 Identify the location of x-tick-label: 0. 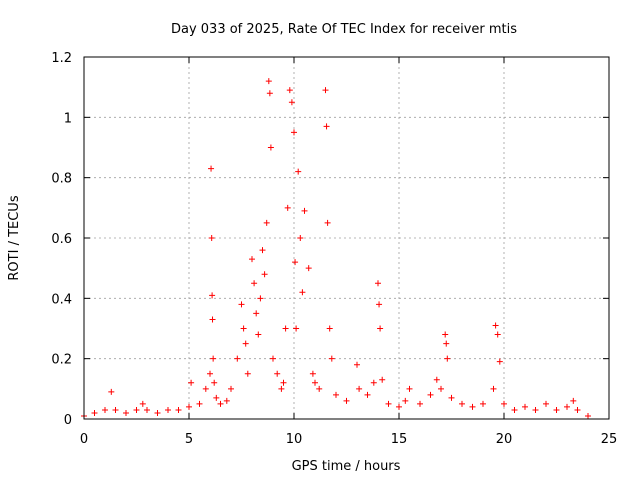
(84, 439).